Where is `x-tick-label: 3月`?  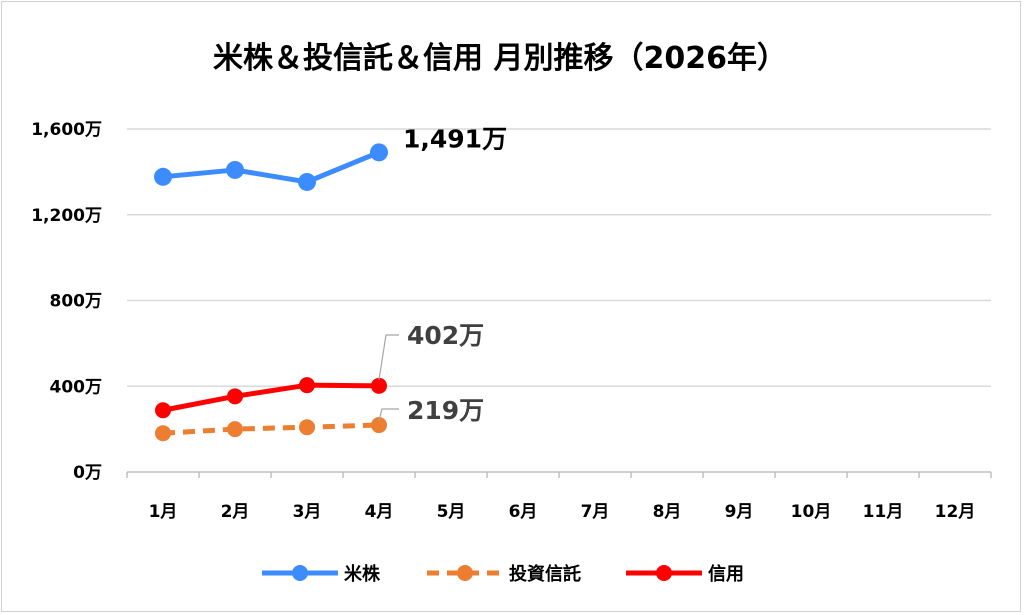 x-tick-label: 3月 is located at coordinates (307, 512).